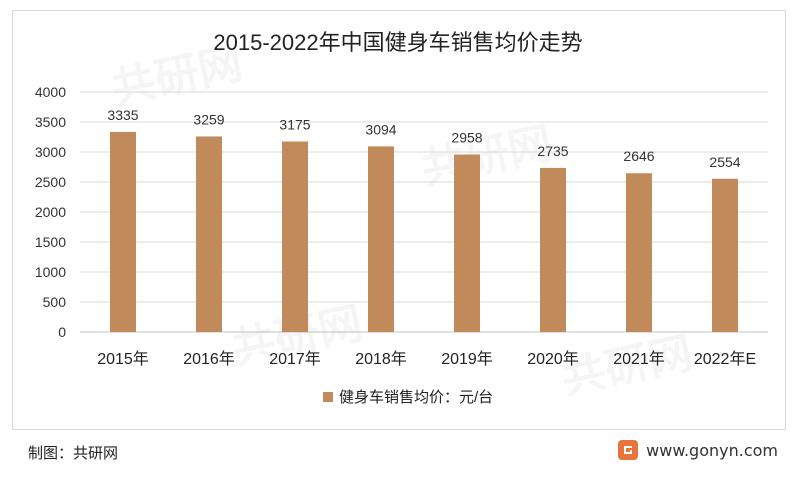  Describe the element at coordinates (50, 182) in the screenshot. I see `y-tick-label: 2500` at that location.